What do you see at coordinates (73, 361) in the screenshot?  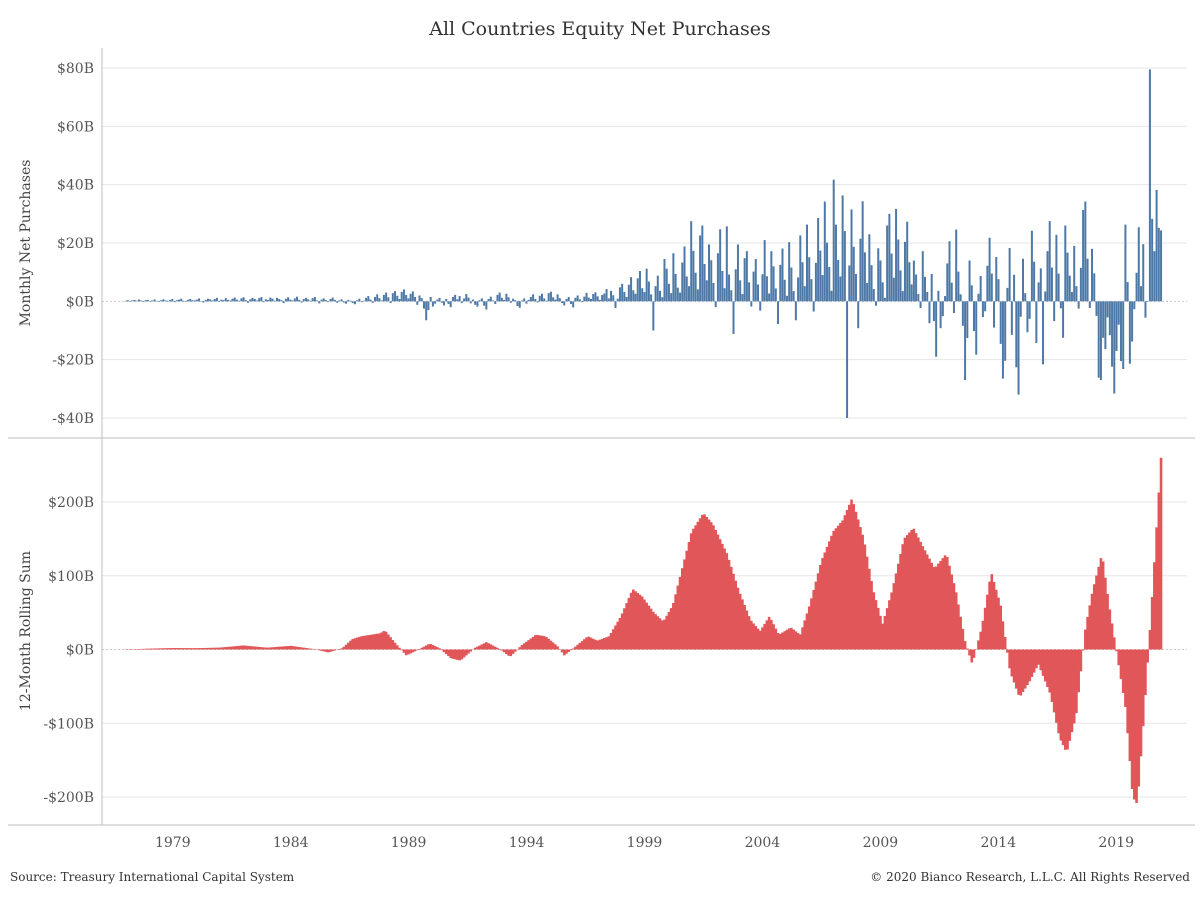 I see `top-y-tick-label: -$20B` at bounding box center [73, 361].